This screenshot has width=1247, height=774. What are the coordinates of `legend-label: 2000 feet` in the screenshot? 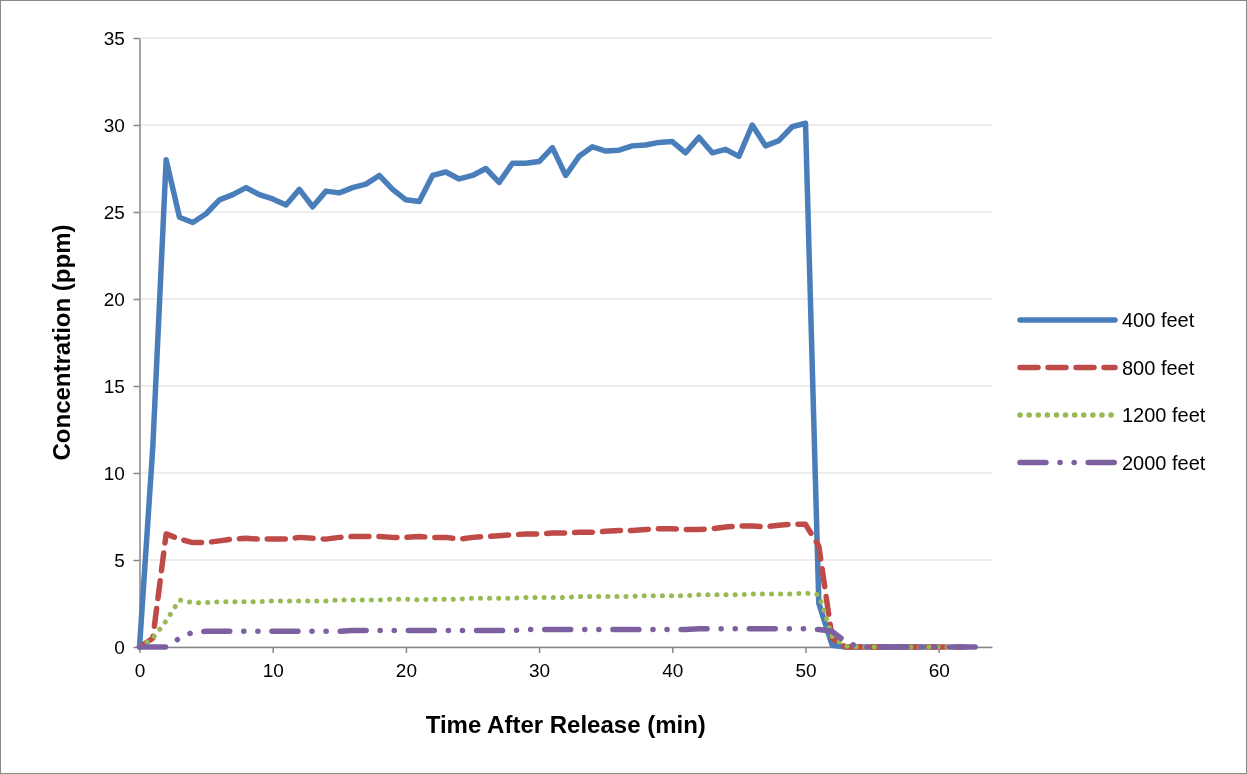 It's located at (1164, 462).